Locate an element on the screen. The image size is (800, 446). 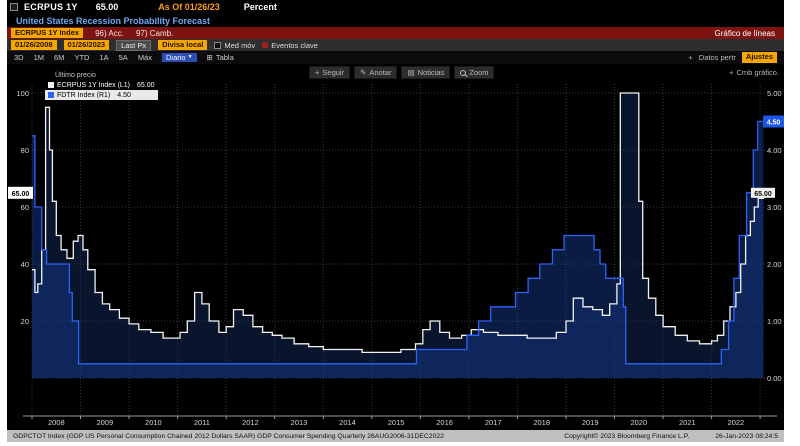
ecrpus-swatch is located at coordinates (51, 85).